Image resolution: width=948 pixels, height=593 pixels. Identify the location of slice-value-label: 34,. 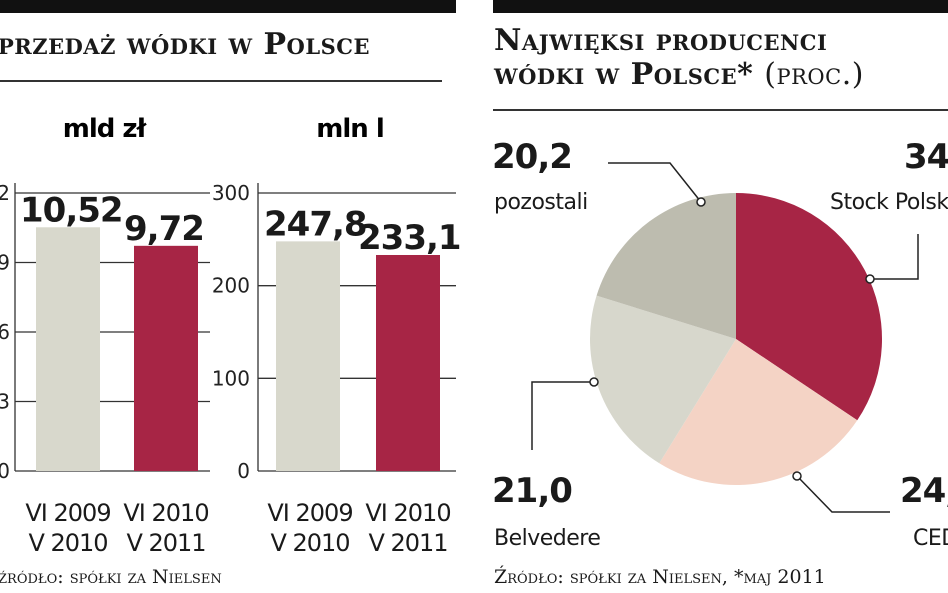
(926, 157).